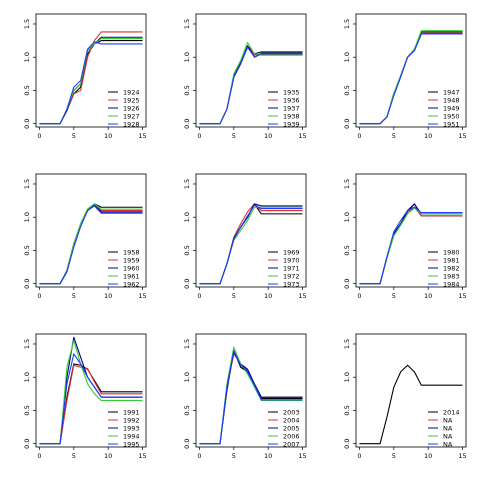  I want to click on legend-label: 1958, so click(131, 252).